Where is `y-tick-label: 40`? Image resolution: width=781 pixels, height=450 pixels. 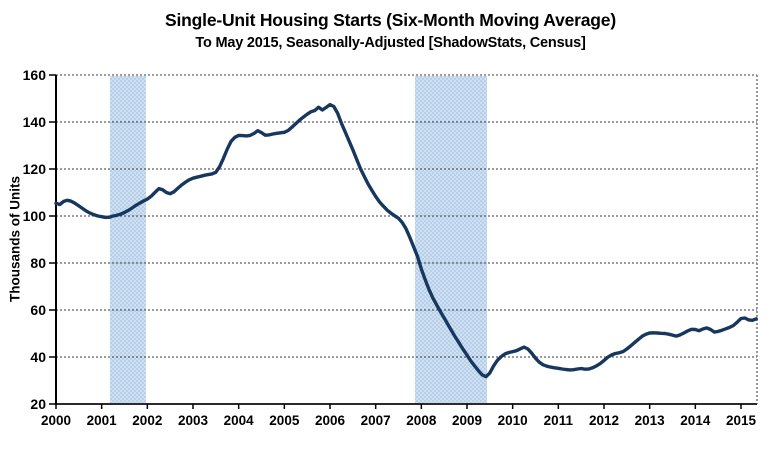 y-tick-label: 40 is located at coordinates (38, 357).